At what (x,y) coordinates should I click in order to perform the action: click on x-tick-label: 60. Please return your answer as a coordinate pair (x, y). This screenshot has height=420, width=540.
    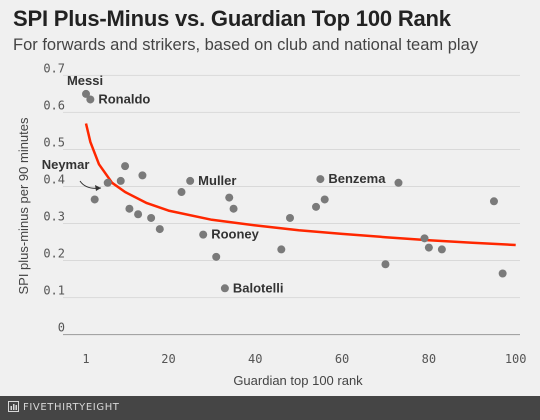
    Looking at the image, I should click on (342, 359).